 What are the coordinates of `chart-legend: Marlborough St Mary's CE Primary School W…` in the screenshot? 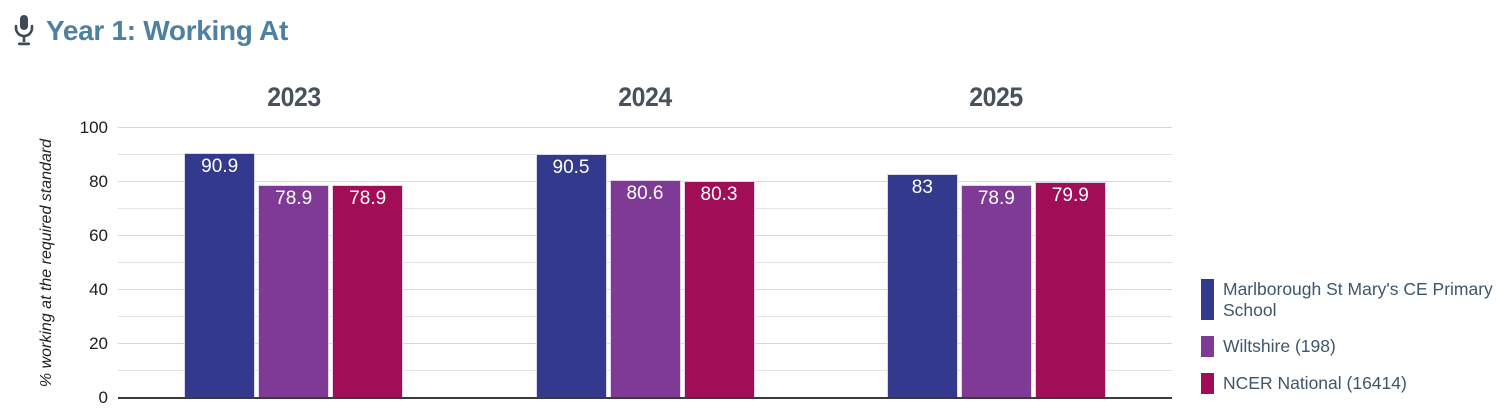 It's located at (1347, 336).